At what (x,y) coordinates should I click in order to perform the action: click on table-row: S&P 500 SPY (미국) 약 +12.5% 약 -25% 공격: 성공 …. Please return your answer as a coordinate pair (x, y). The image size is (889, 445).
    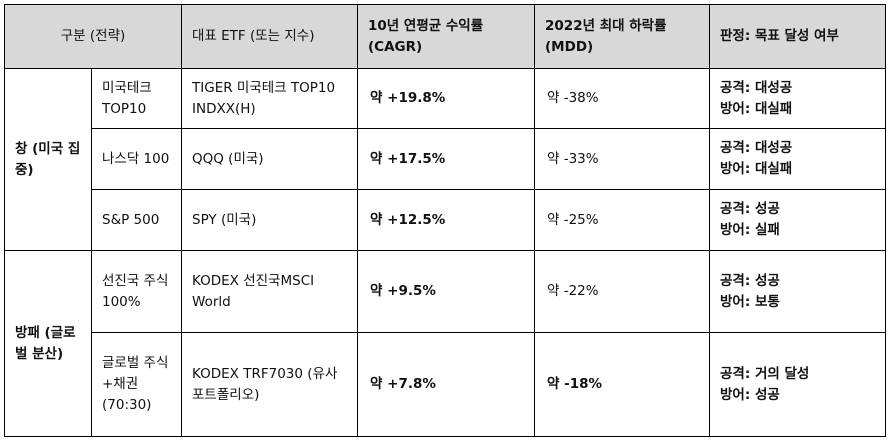
    Looking at the image, I should click on (446, 220).